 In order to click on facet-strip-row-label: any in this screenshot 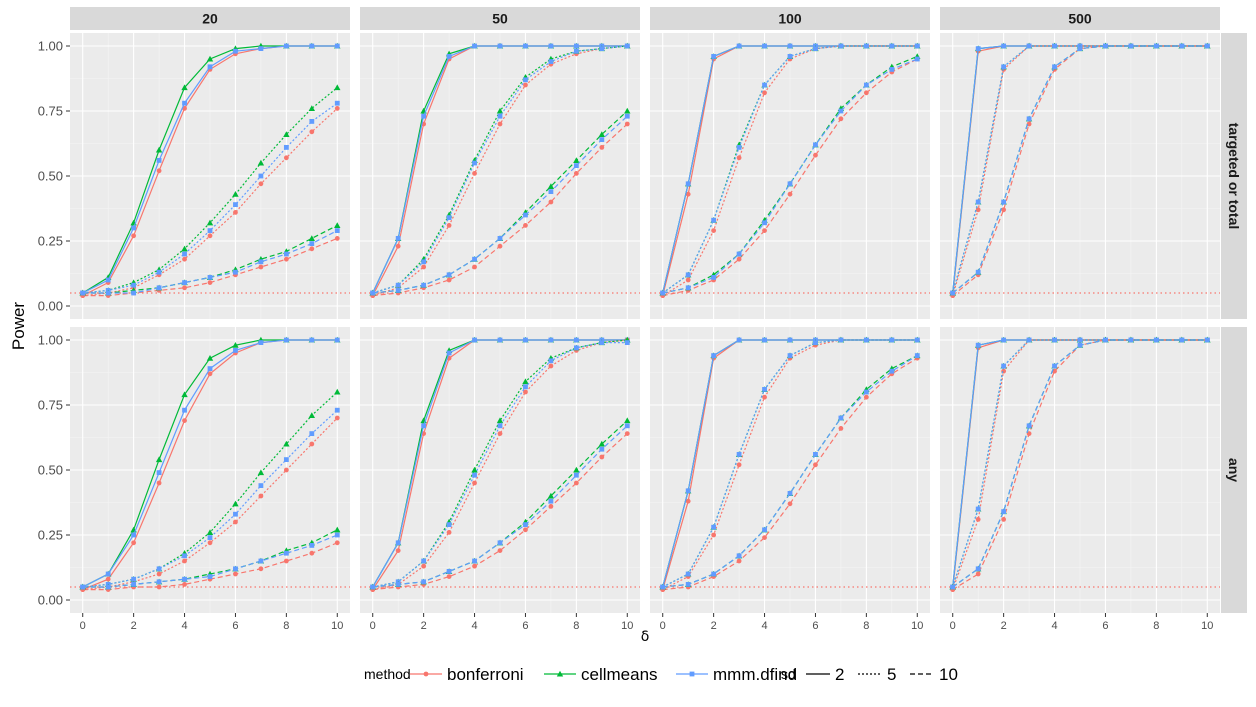, I will do `click(1234, 470)`.